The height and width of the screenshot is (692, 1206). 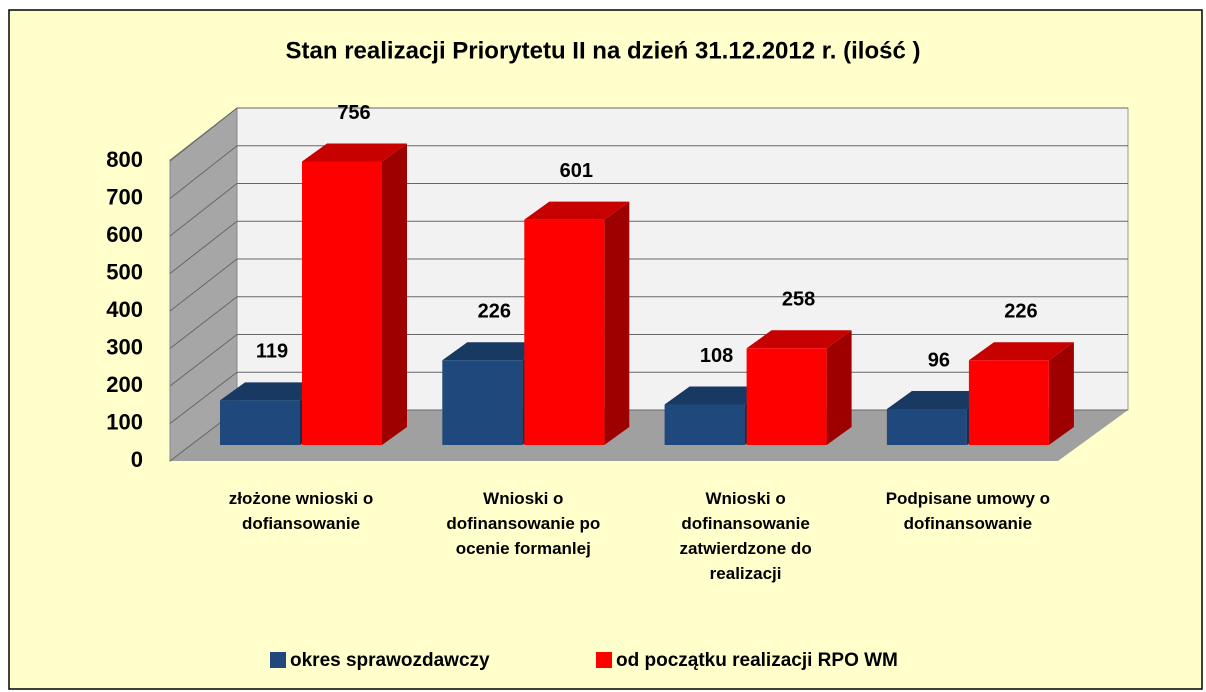 What do you see at coordinates (124, 421) in the screenshot?
I see `y-tick-label: 100` at bounding box center [124, 421].